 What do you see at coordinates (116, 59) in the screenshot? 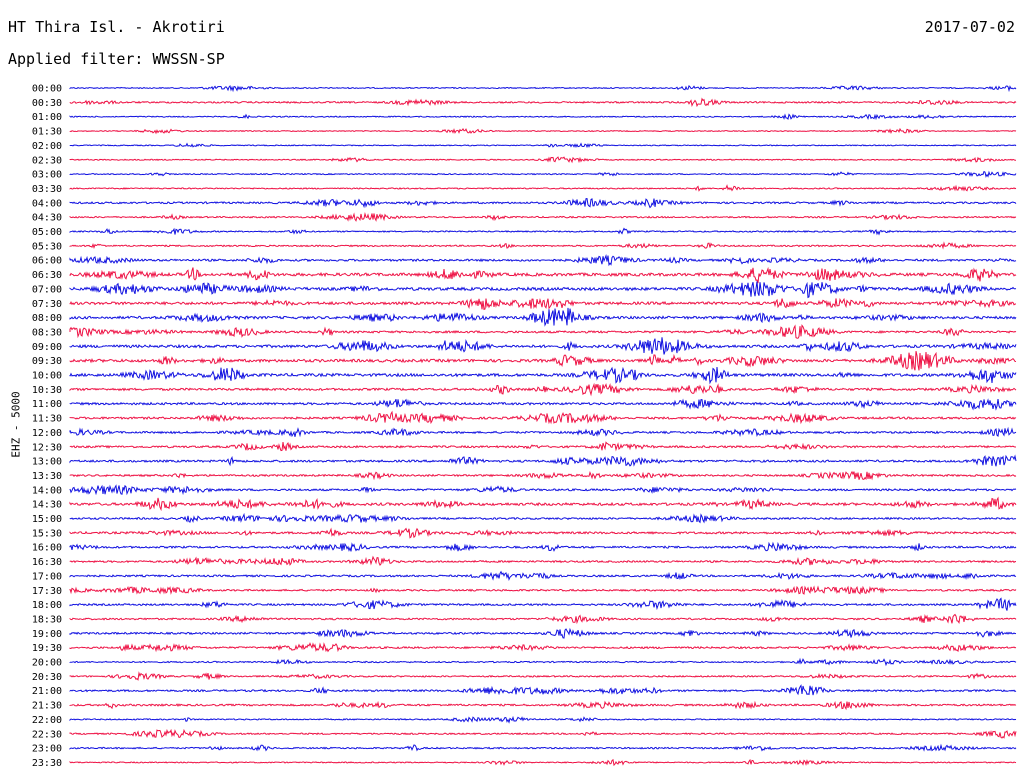
I see `filter-label: Applied filter: WWSSN-SP` at bounding box center [116, 59].